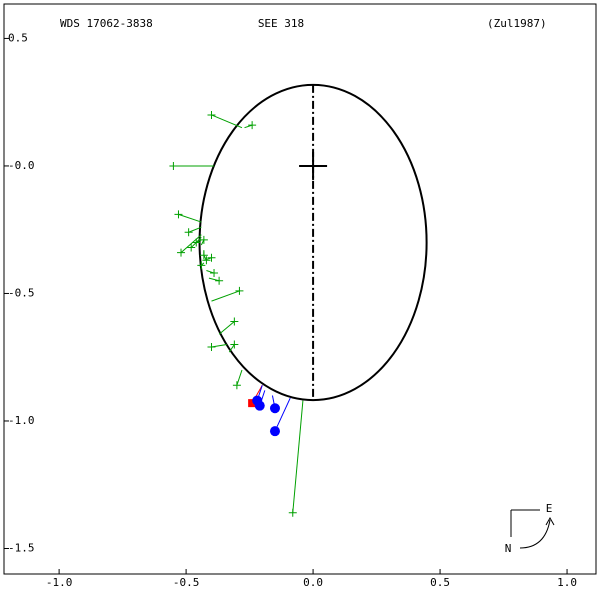 Image resolution: width=600 pixels, height=600 pixels. What do you see at coordinates (18, 37) in the screenshot?
I see `y-tick-label: 0.5` at bounding box center [18, 37].